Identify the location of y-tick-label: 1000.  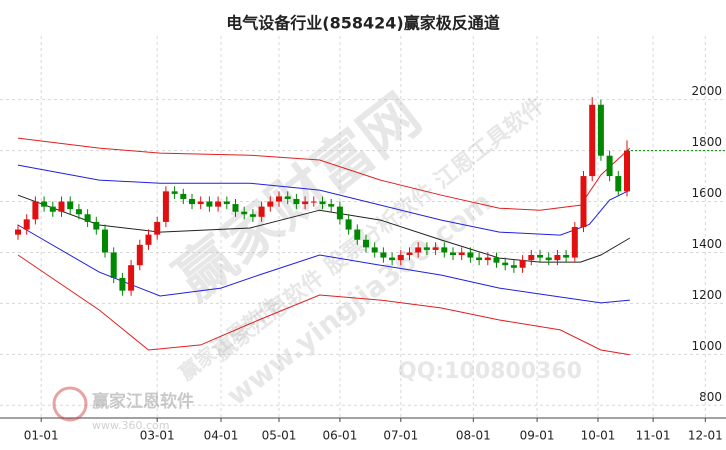
(706, 346).